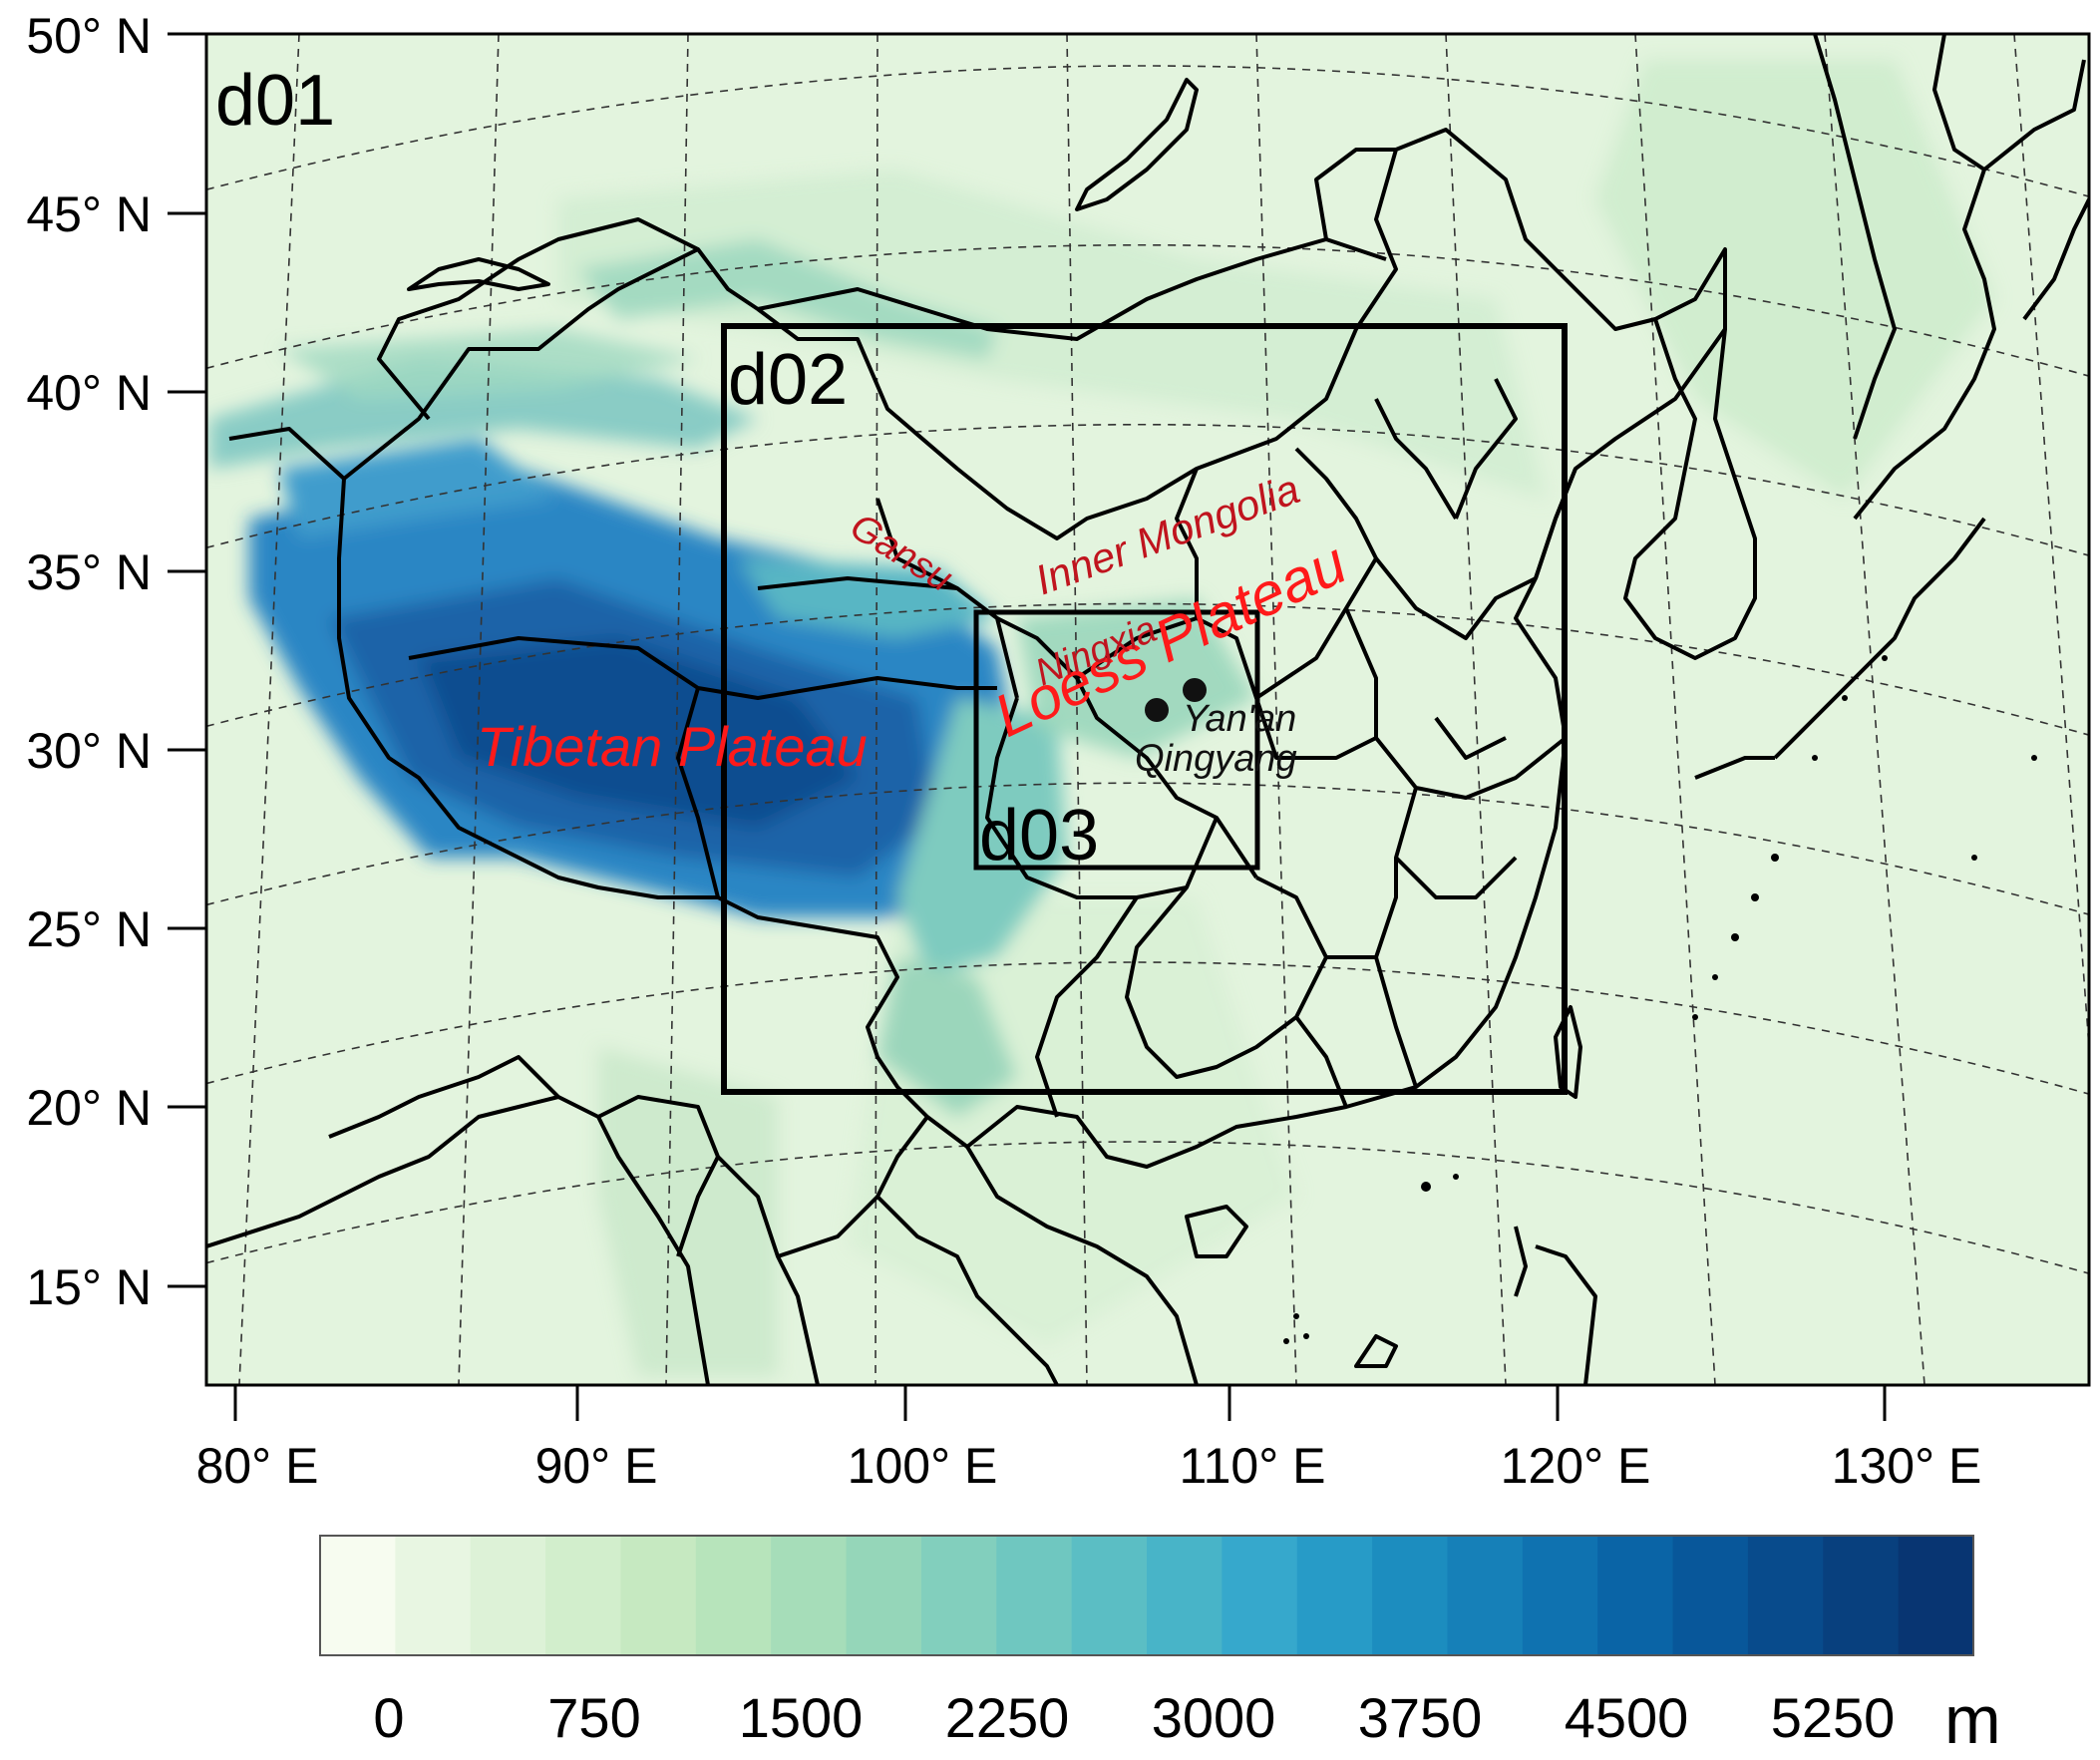  I want to click on colorbar-tick-label: 4500, so click(1627, 1717).